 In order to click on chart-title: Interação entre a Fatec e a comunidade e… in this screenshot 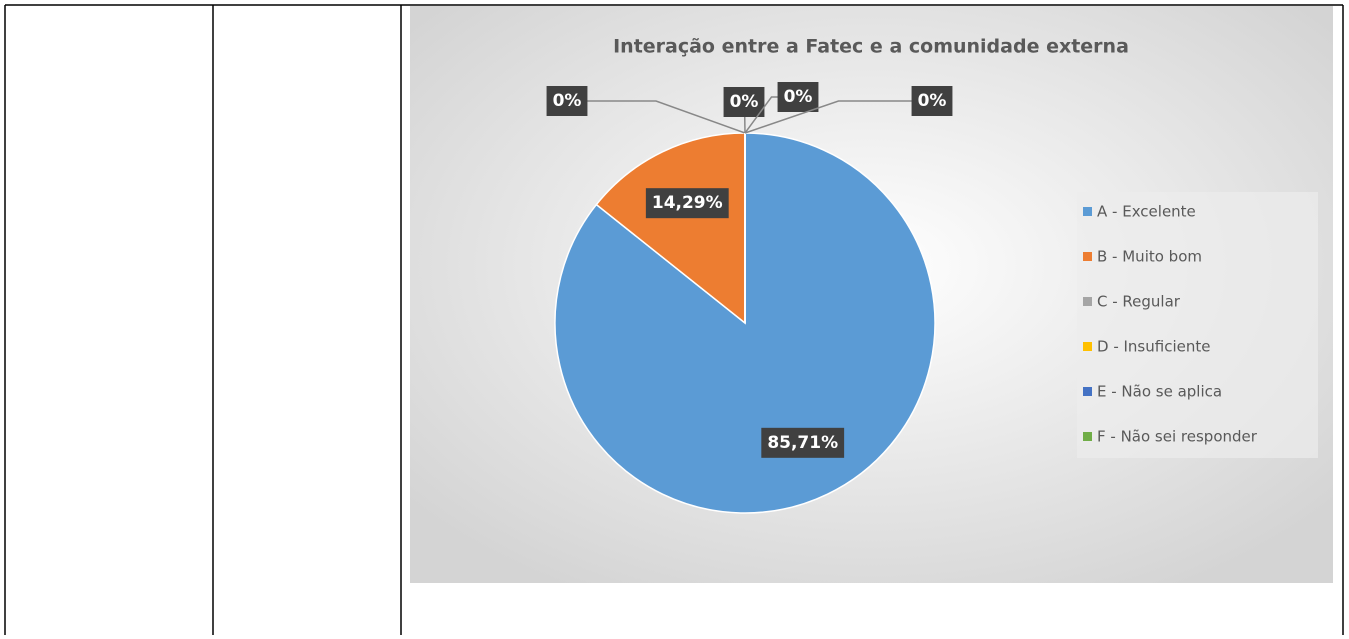, I will do `click(871, 47)`.